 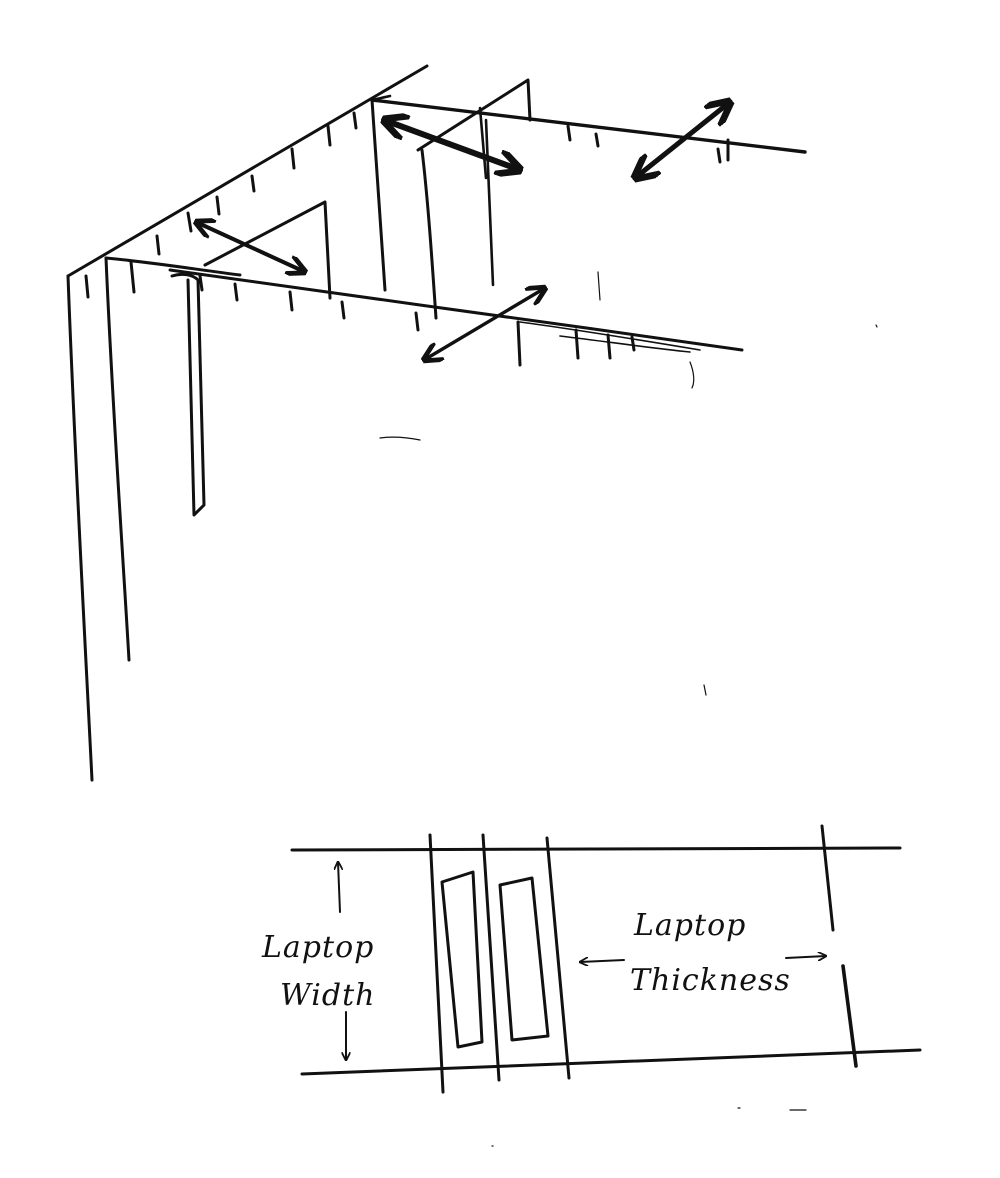 I want to click on width-arrow-up, so click(x=339, y=887).